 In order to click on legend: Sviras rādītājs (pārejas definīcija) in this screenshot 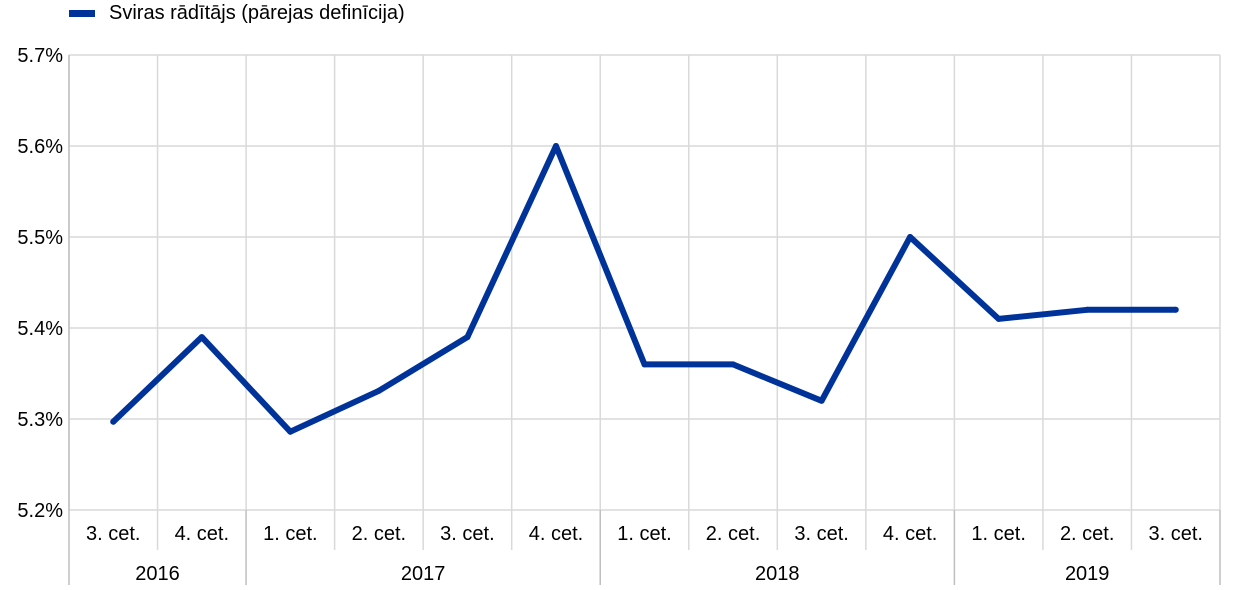, I will do `click(237, 13)`.